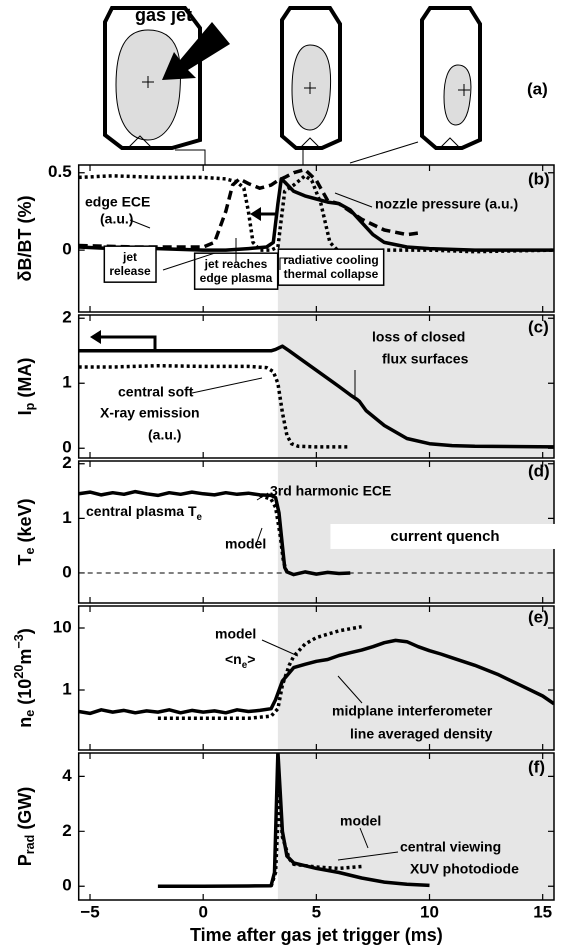 This screenshot has width=562, height=950. Describe the element at coordinates (415, 238) in the screenshot. I see `shaded-region` at that location.